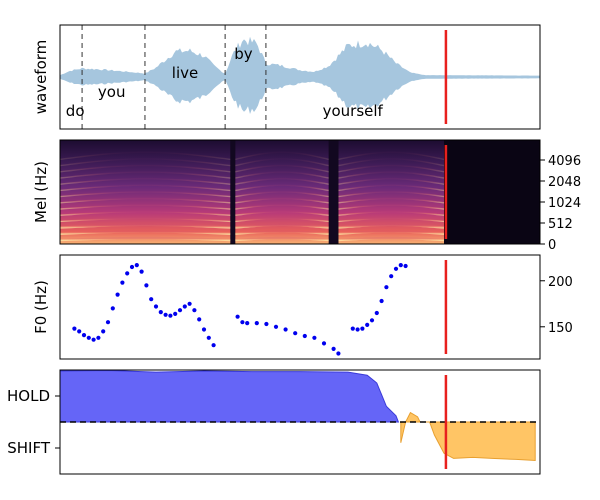 This screenshot has height=500, width=600. Describe the element at coordinates (29, 448) in the screenshot. I see `shift-label: SHIFT` at that location.